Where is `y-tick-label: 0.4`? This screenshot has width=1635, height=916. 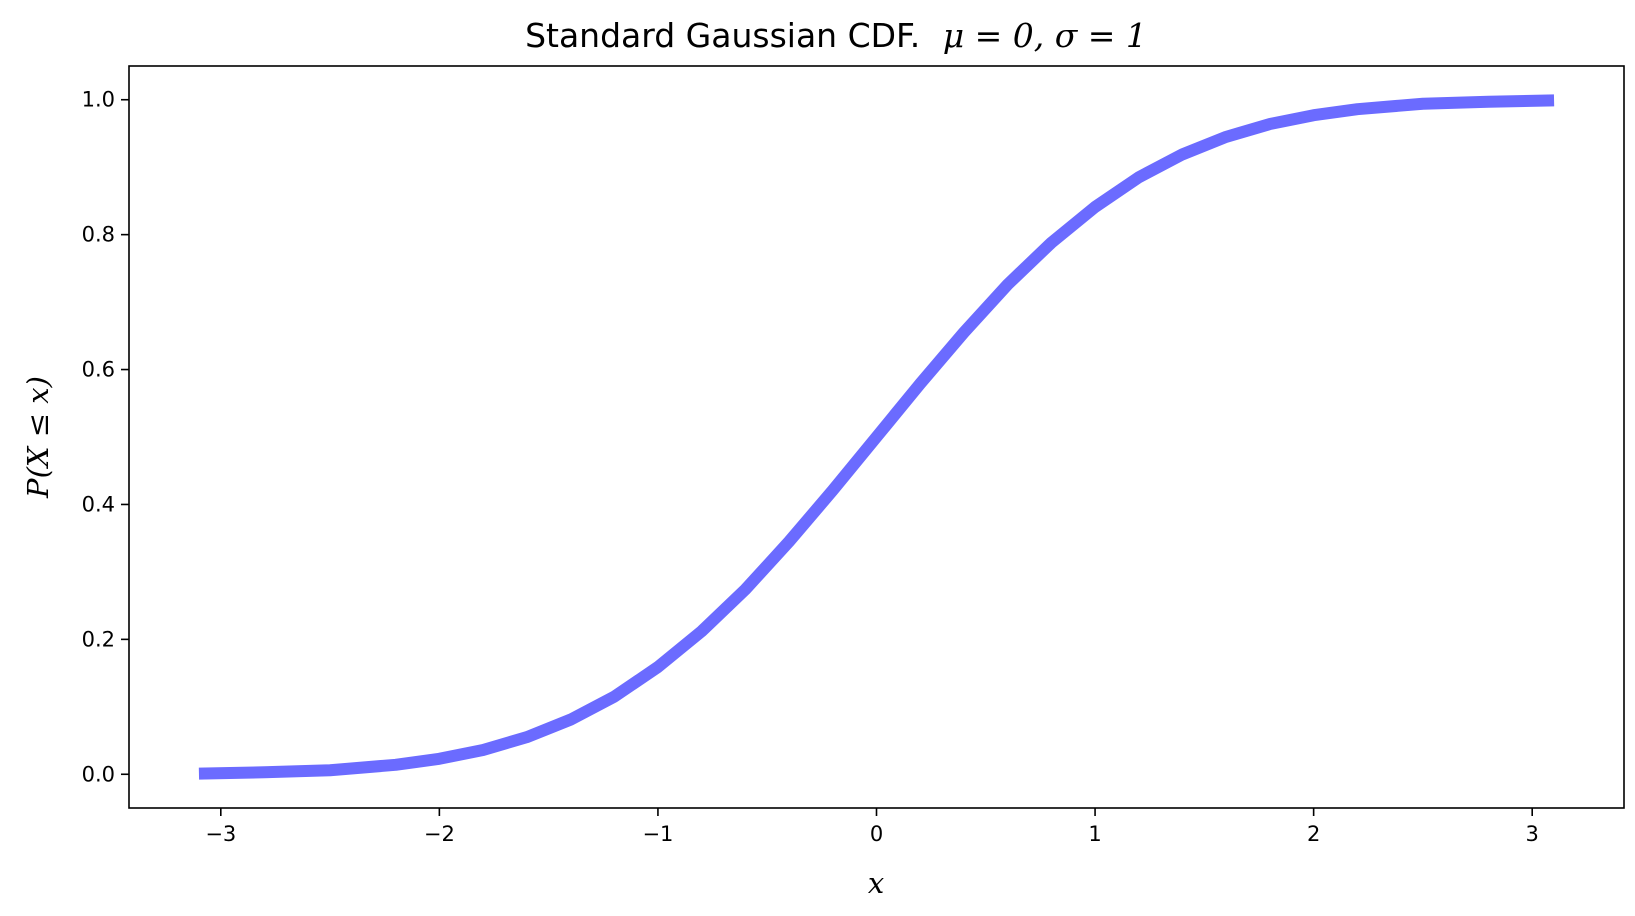
y-tick-label: 0.4 is located at coordinates (98, 504).